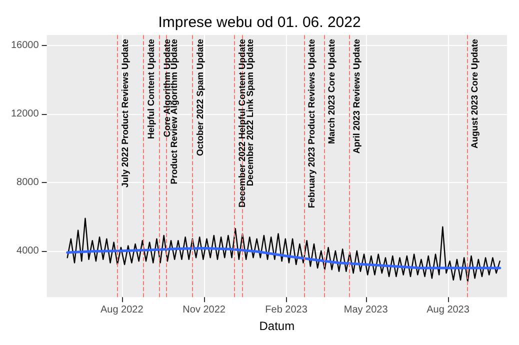  I want to click on line-series, so click(284, 258).